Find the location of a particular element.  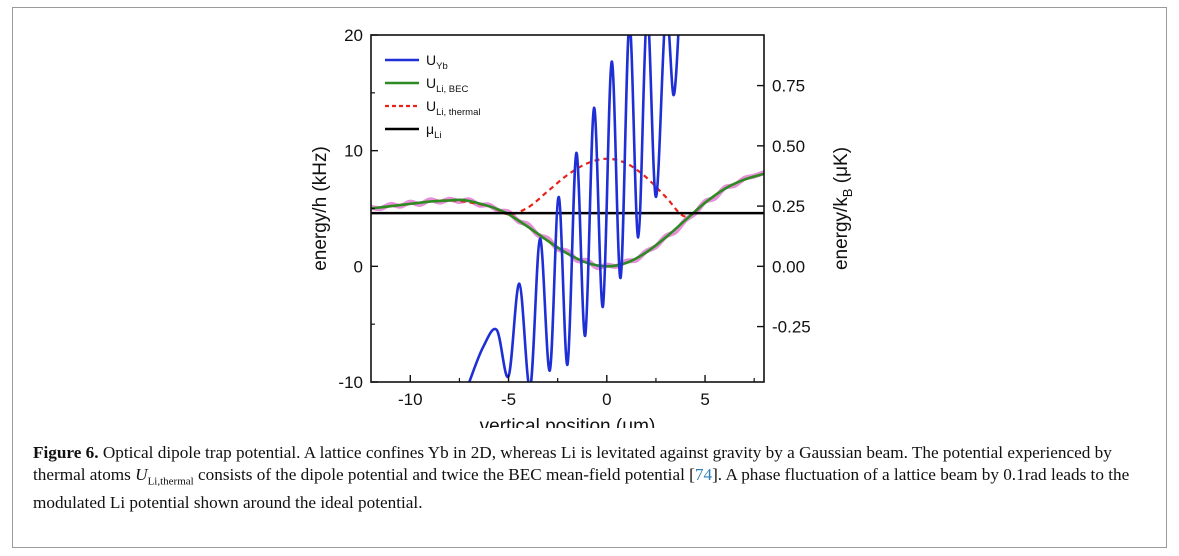

caption-label: Figure 6. is located at coordinates (66, 452).